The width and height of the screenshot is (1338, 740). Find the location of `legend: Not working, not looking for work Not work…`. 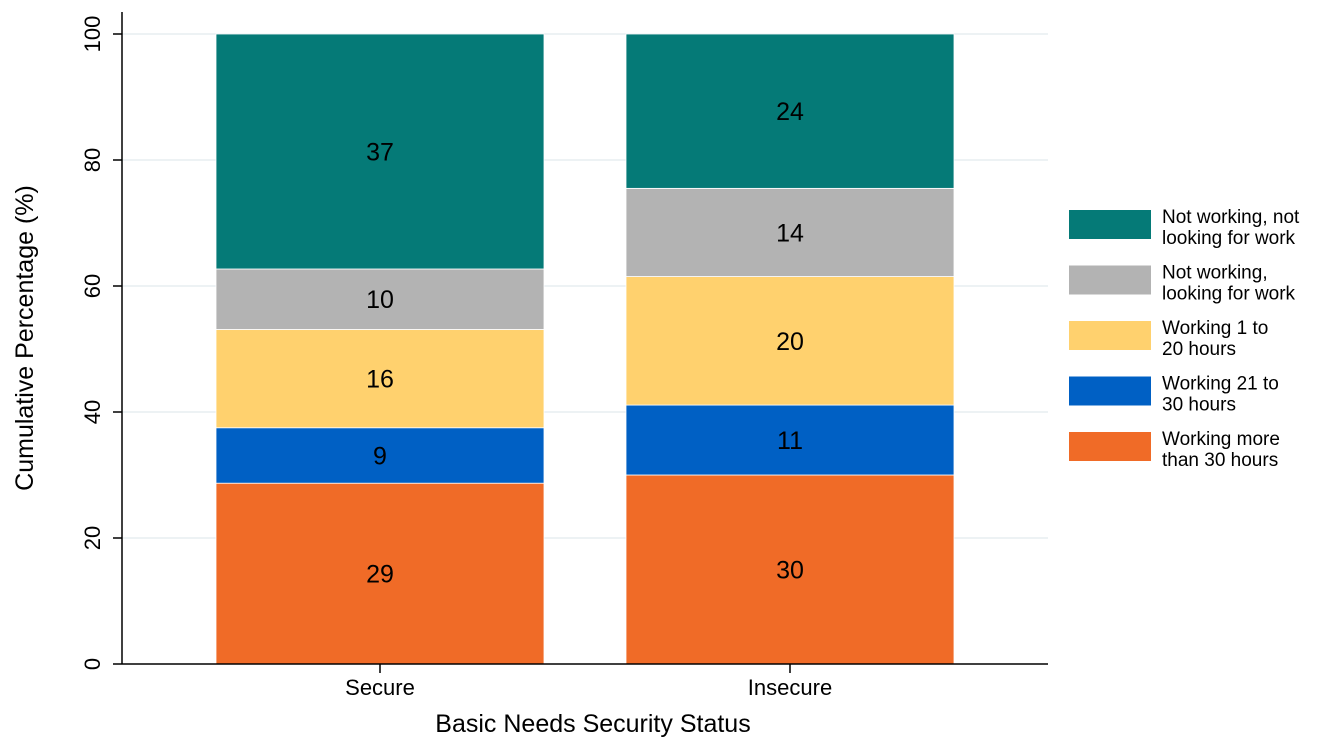

legend: Not working, not looking for work Not work… is located at coordinates (1184, 339).